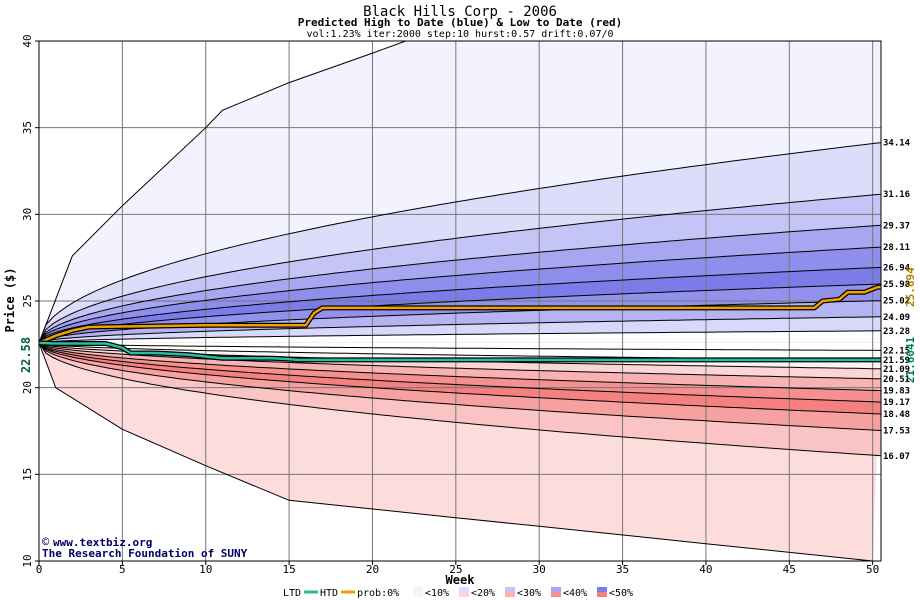 The image size is (920, 600). What do you see at coordinates (622, 569) in the screenshot?
I see `x-tick-label: 35` at bounding box center [622, 569].